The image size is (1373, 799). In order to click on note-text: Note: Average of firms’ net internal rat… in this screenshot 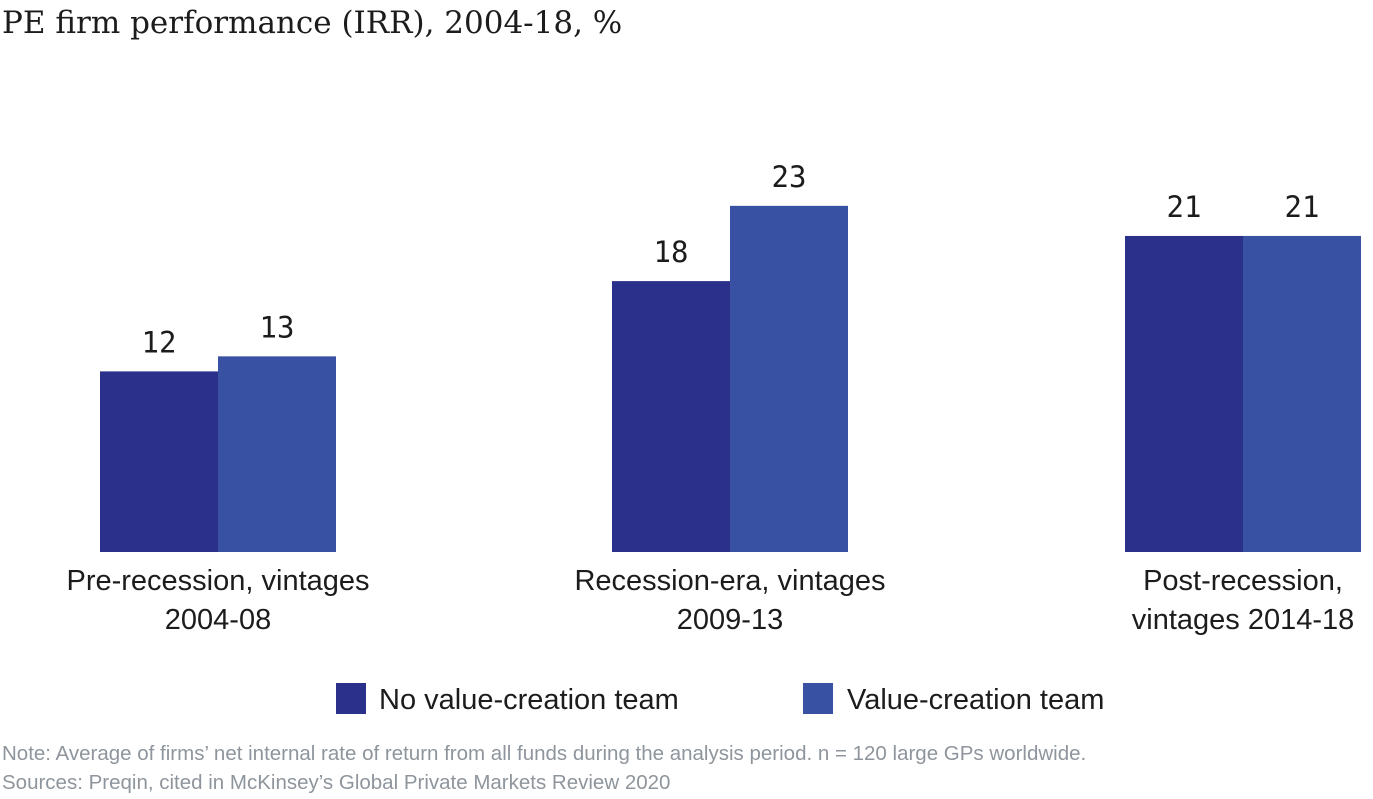, I will do `click(544, 753)`.